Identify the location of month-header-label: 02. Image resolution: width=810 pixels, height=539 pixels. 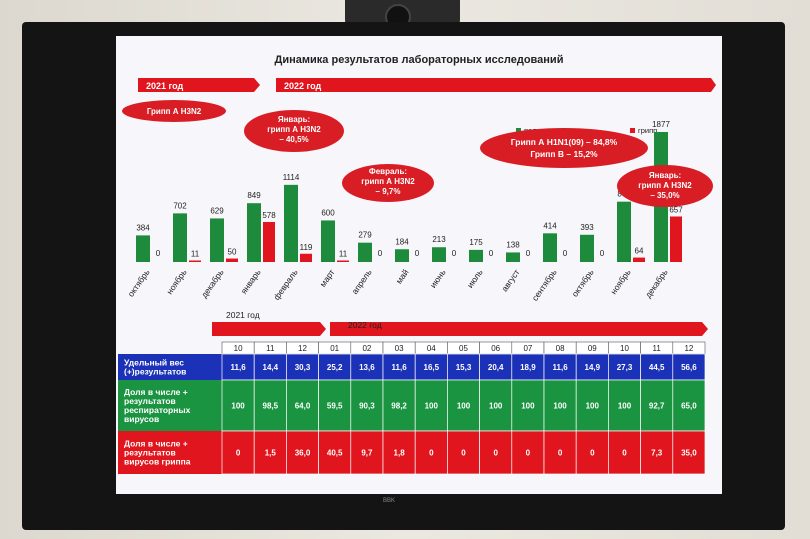
(366, 348).